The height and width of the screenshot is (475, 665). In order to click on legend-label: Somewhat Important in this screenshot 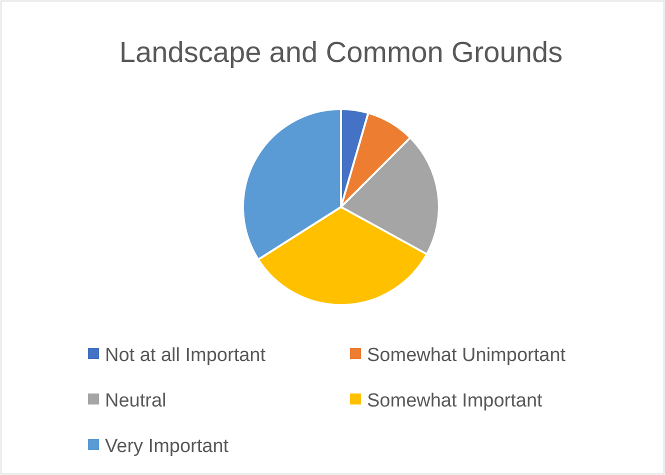, I will do `click(455, 401)`.